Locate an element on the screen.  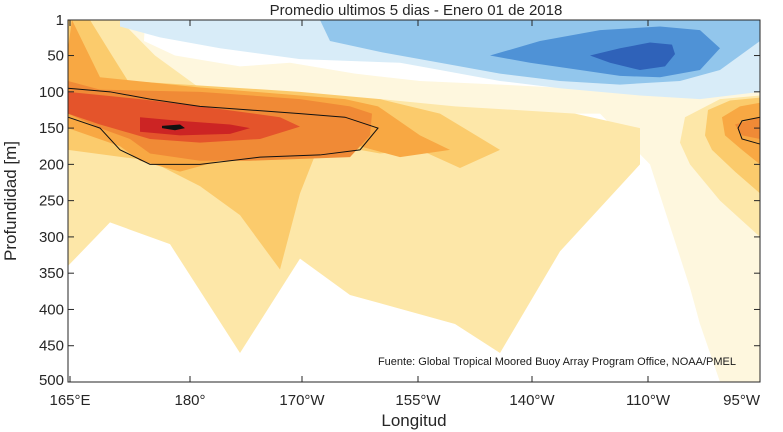
x-axis-label: Longitud is located at coordinates (413, 420).